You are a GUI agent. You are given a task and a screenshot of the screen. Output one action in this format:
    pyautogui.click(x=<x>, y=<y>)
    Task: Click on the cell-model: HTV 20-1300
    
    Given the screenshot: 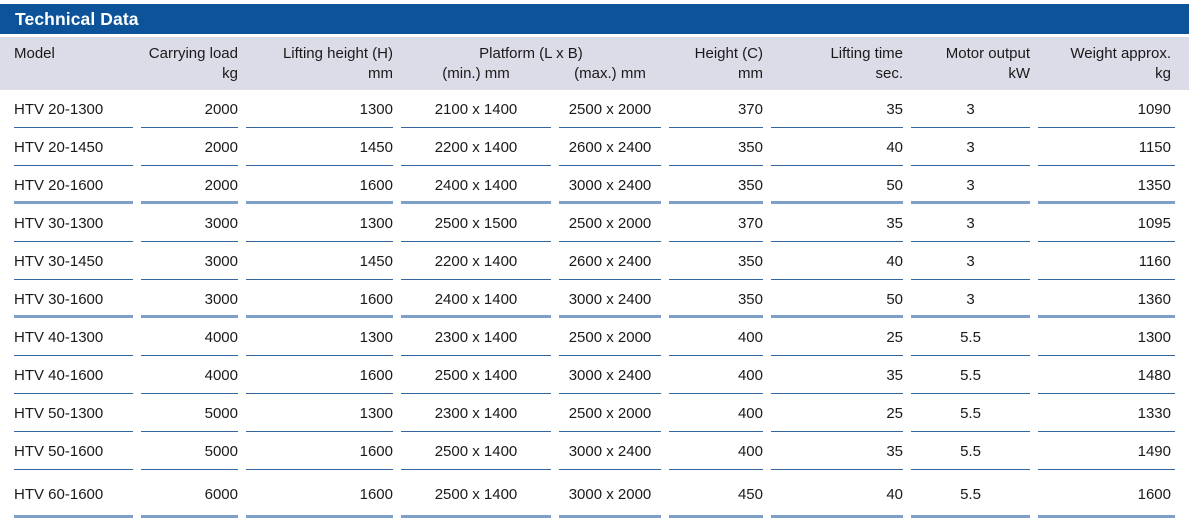 What is the action you would take?
    pyautogui.click(x=75, y=109)
    